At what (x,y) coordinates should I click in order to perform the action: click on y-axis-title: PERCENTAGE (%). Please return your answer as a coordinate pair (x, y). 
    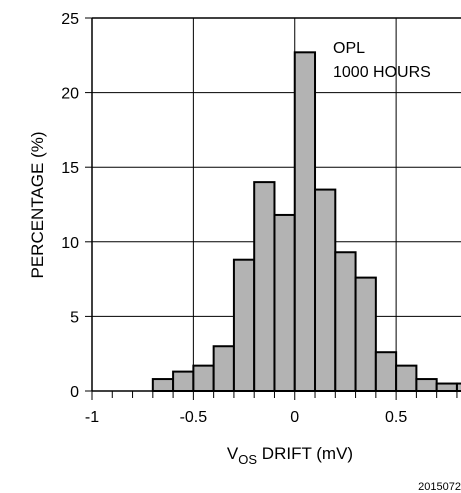
    Looking at the image, I should click on (37, 204).